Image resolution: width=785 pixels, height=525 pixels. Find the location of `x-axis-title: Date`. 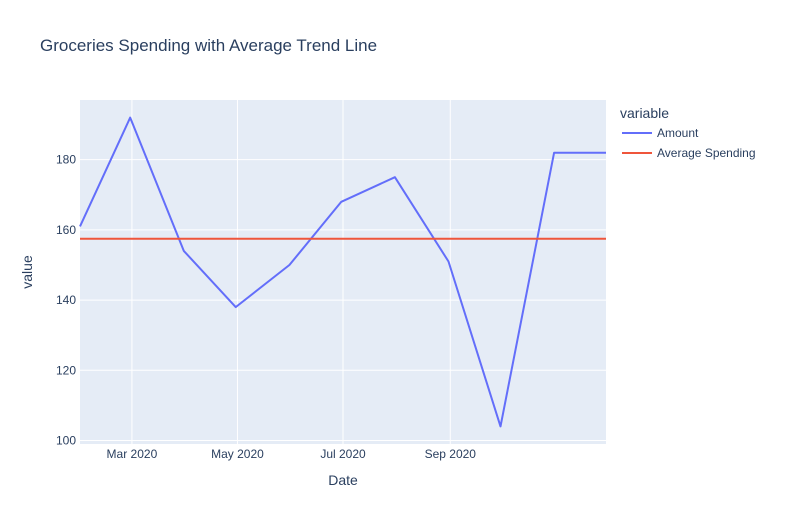

x-axis-title: Date is located at coordinates (343, 480).